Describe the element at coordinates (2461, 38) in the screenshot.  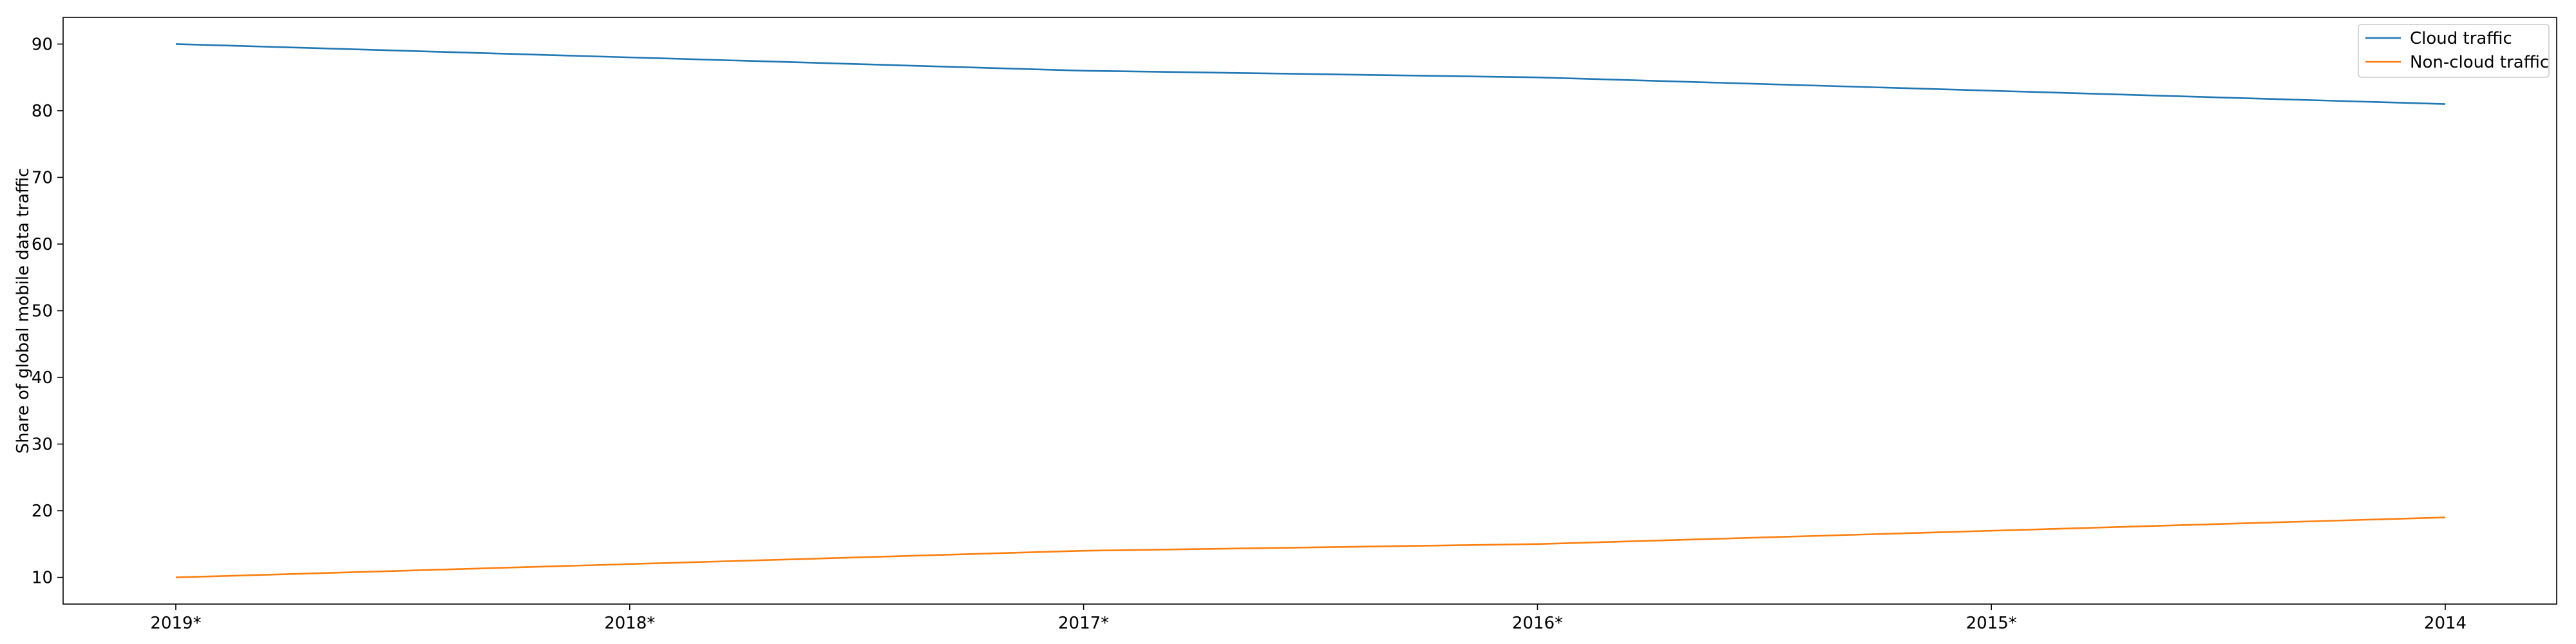
I see `legend-label-0: Cloud traffic` at that location.